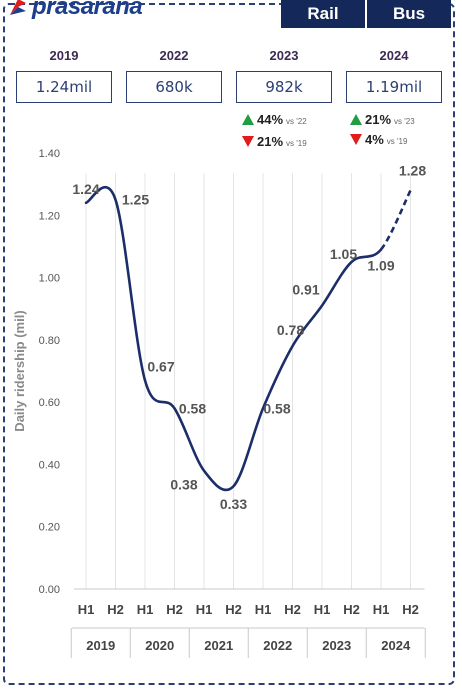  I want to click on change-vs: vs '23, so click(404, 121).